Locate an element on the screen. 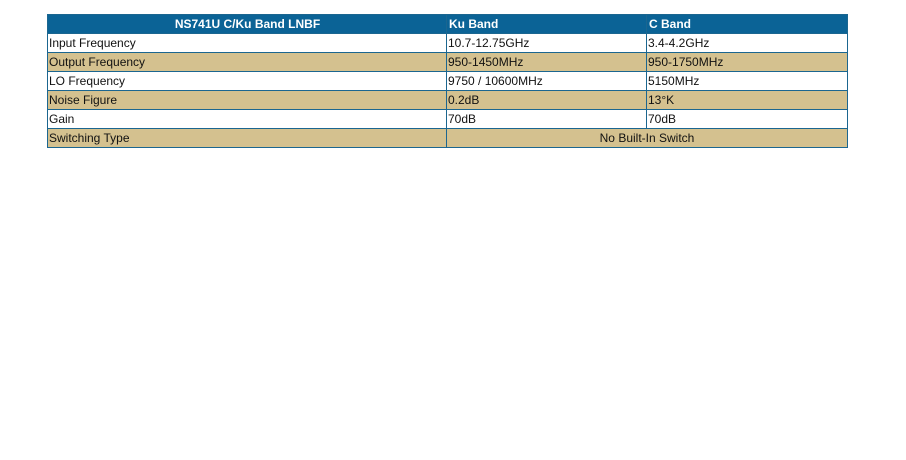 This screenshot has height=460, width=906. row-label: Output Frequency is located at coordinates (247, 62).